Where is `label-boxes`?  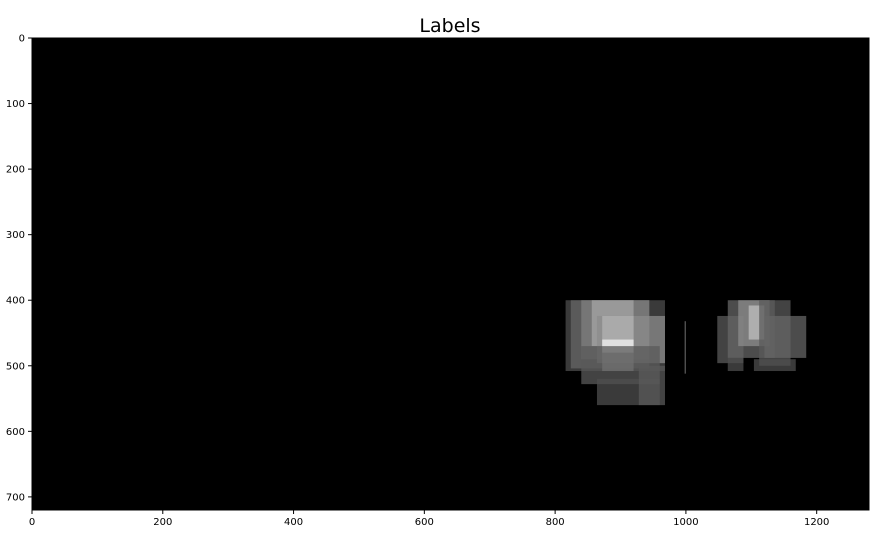
label-boxes is located at coordinates (686, 353).